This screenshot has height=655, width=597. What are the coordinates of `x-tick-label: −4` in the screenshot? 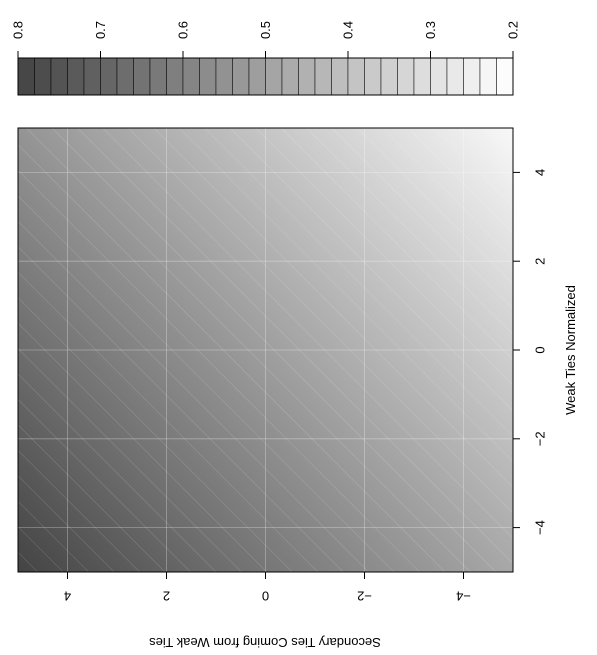 It's located at (540, 527).